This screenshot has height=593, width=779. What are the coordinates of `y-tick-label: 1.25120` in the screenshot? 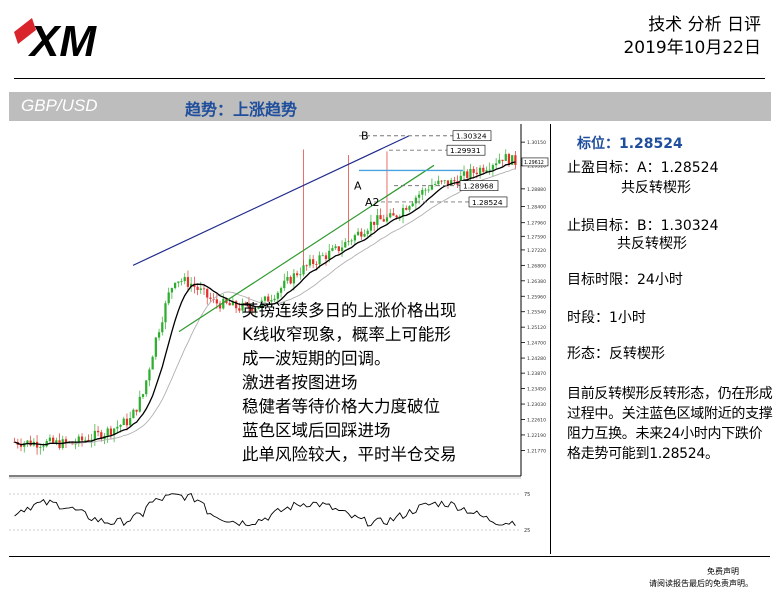 It's located at (536, 328).